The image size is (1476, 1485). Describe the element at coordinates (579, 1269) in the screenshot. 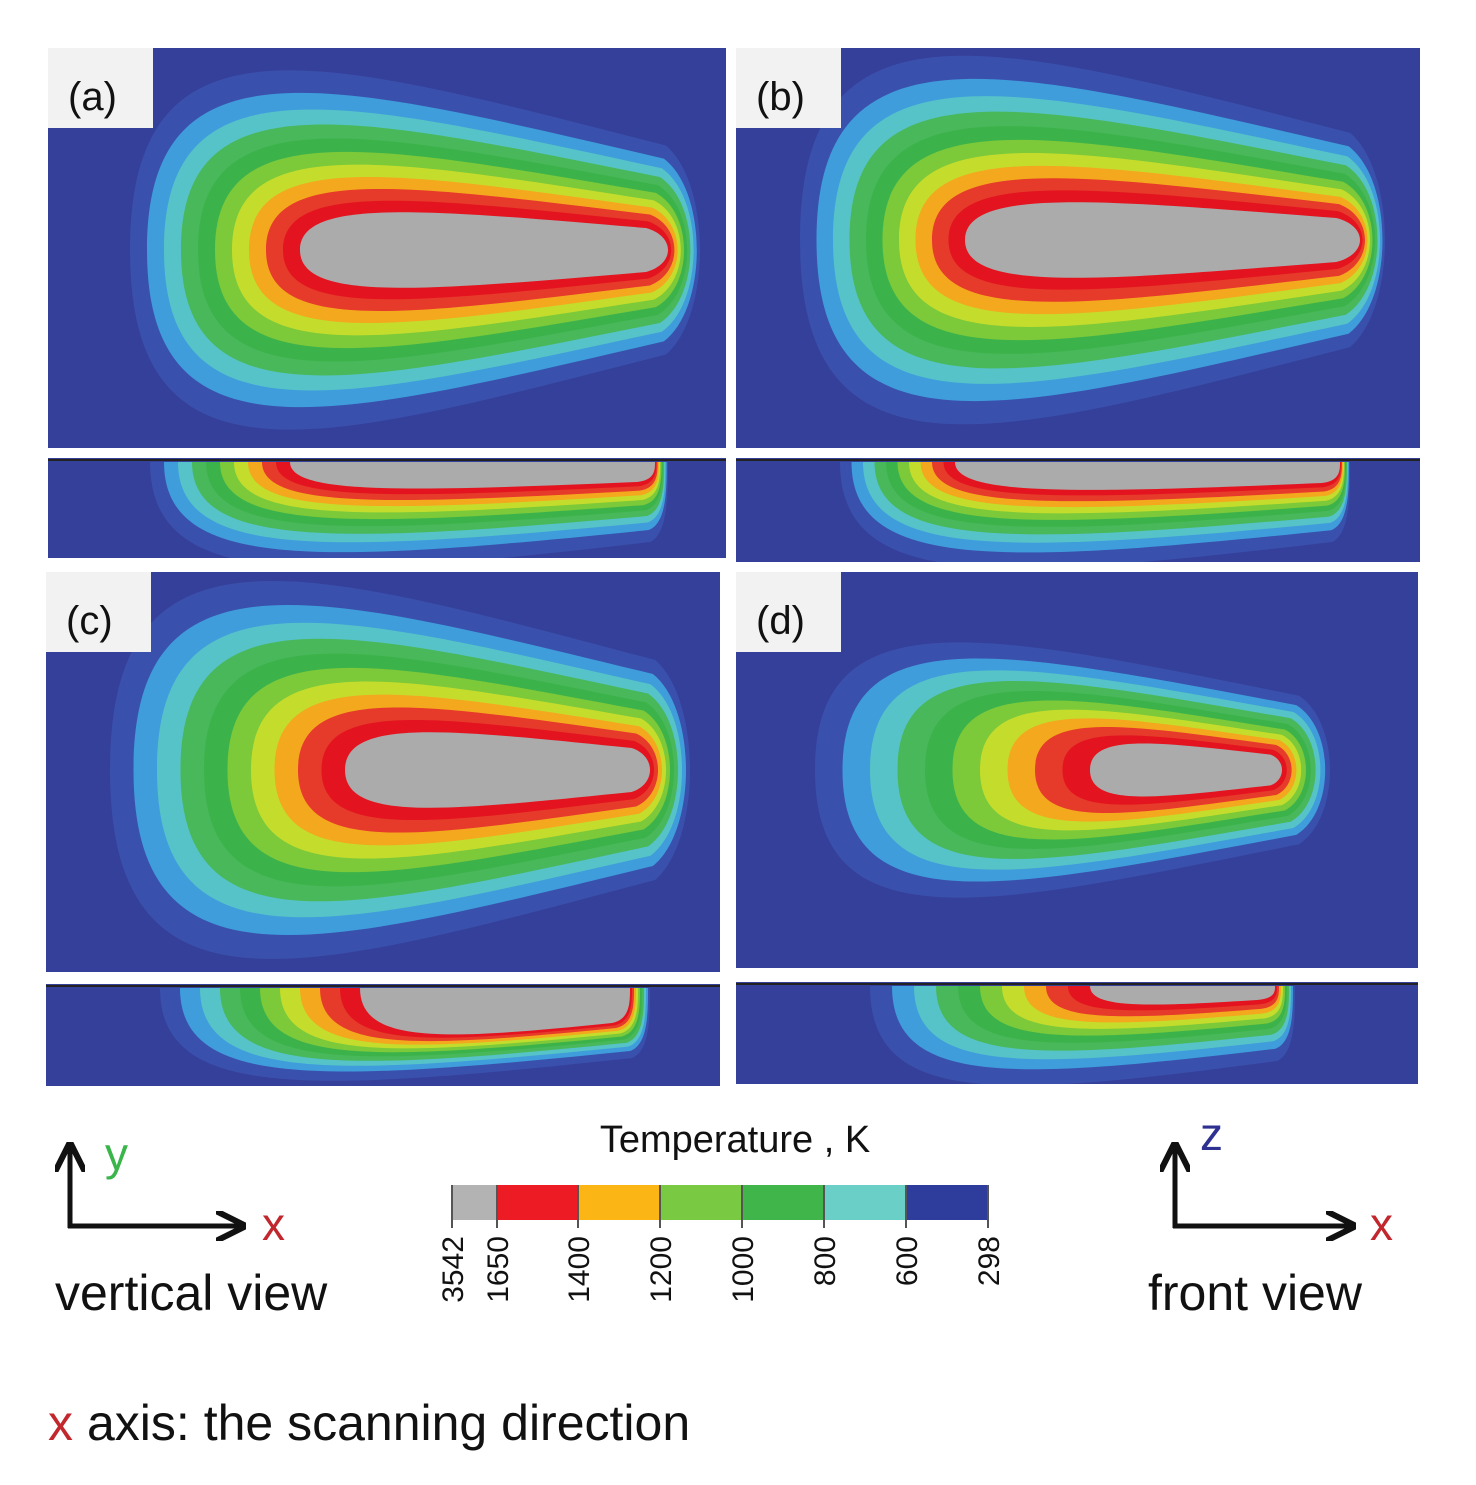

I see `colorbar-tick-label: 1400` at that location.